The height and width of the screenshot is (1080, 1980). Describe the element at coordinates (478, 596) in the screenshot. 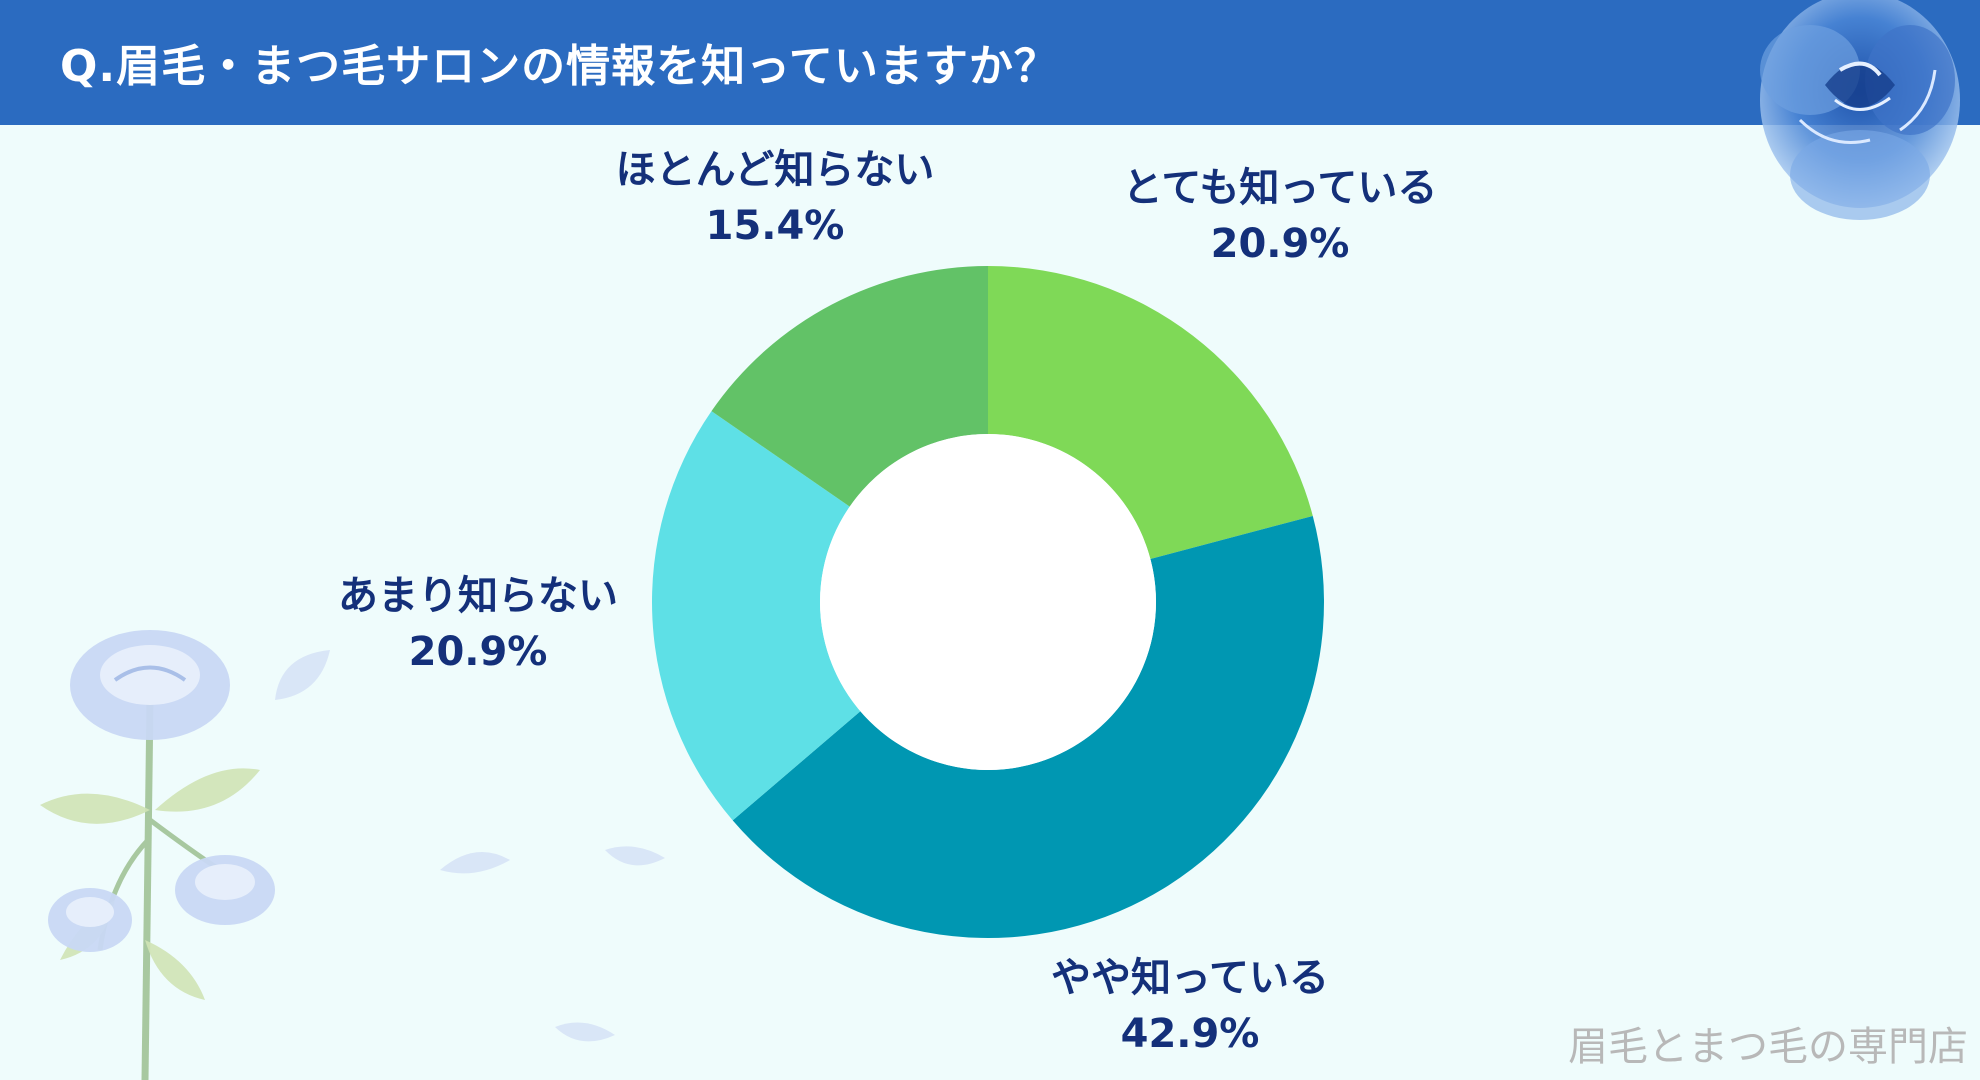

I see `slice-label-text: あまり知らない` at that location.